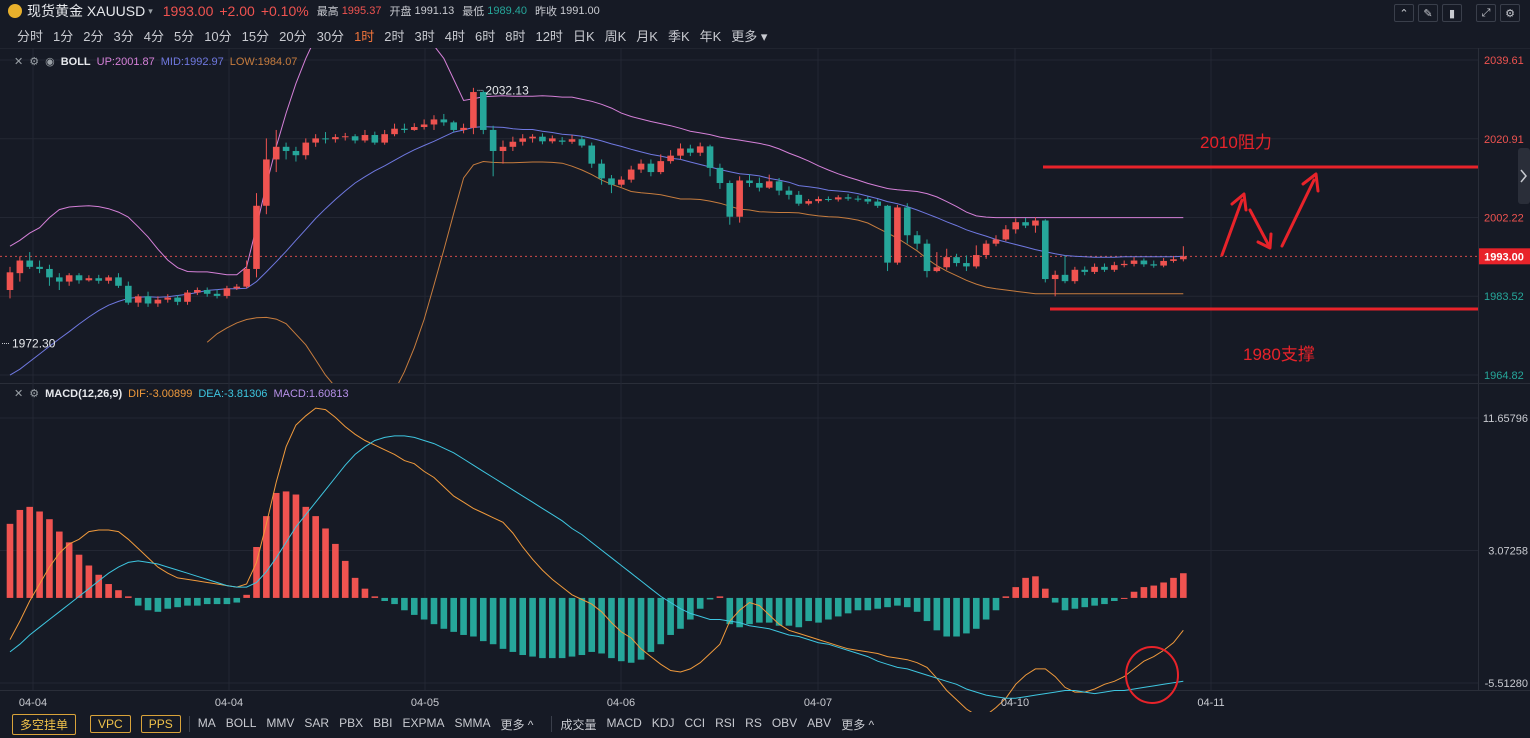 The height and width of the screenshot is (738, 1530). I want to click on hi-price-label: 2032.13, so click(507, 90).